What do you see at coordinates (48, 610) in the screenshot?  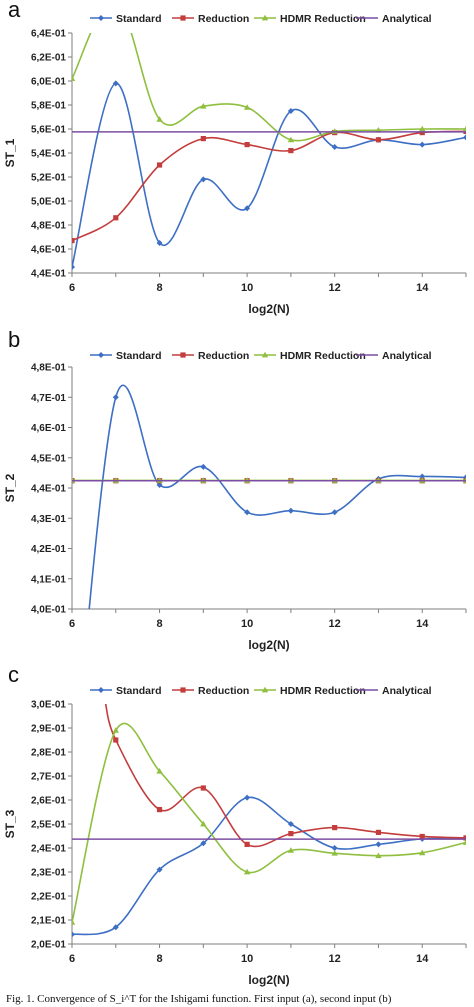 I see `y-tick-label: 4,0E-01` at bounding box center [48, 610].